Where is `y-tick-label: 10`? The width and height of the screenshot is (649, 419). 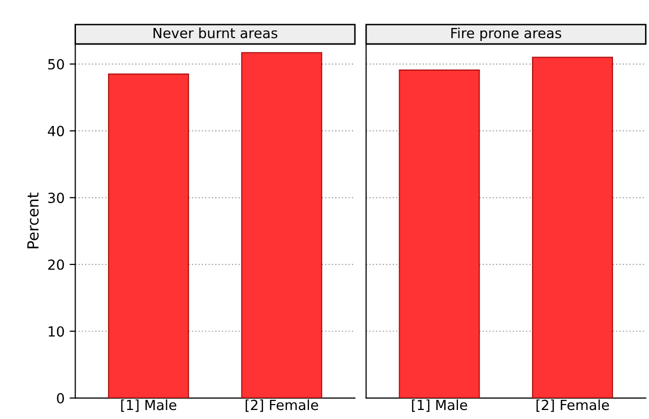 y-tick-label: 10 is located at coordinates (56, 331).